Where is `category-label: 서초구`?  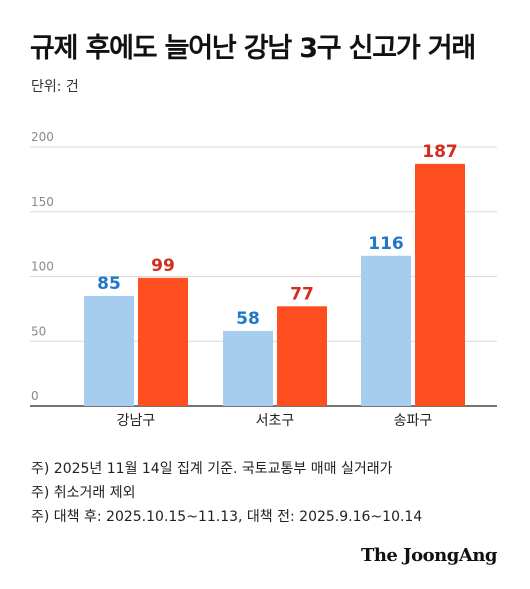 category-label: 서초구 is located at coordinates (275, 421).